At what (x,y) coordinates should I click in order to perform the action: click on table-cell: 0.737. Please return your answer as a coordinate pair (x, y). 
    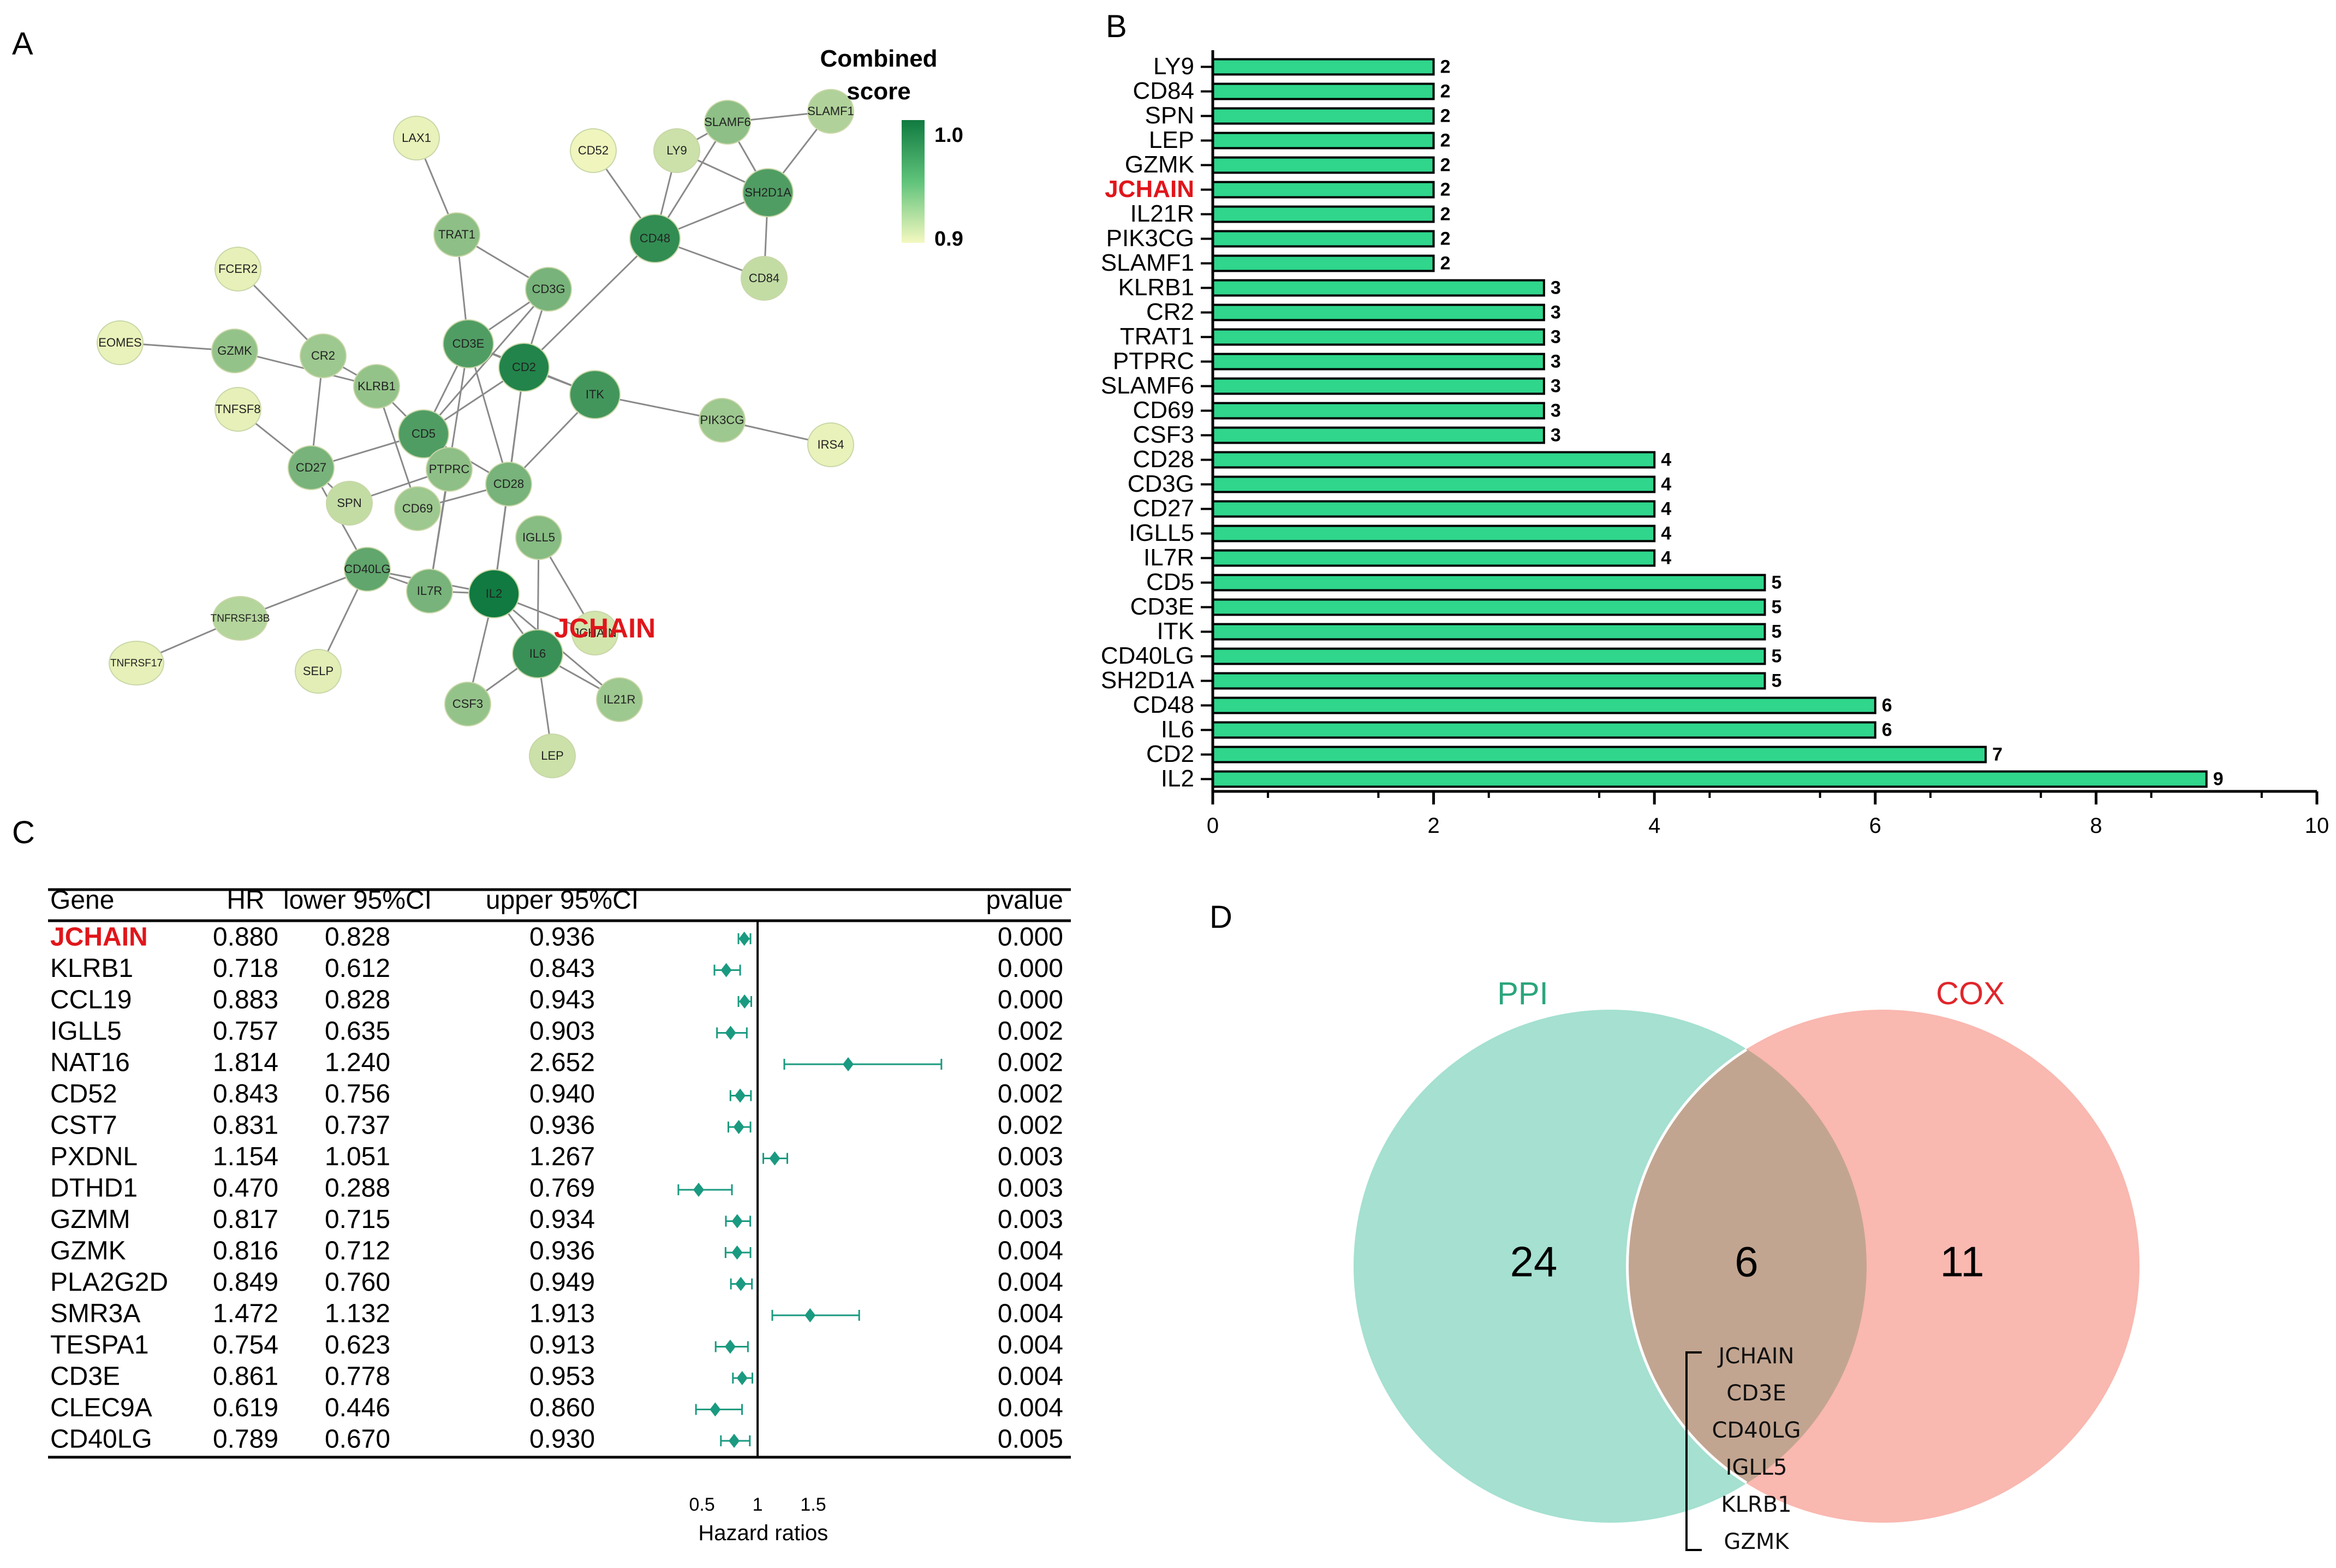
    Looking at the image, I should click on (357, 1126).